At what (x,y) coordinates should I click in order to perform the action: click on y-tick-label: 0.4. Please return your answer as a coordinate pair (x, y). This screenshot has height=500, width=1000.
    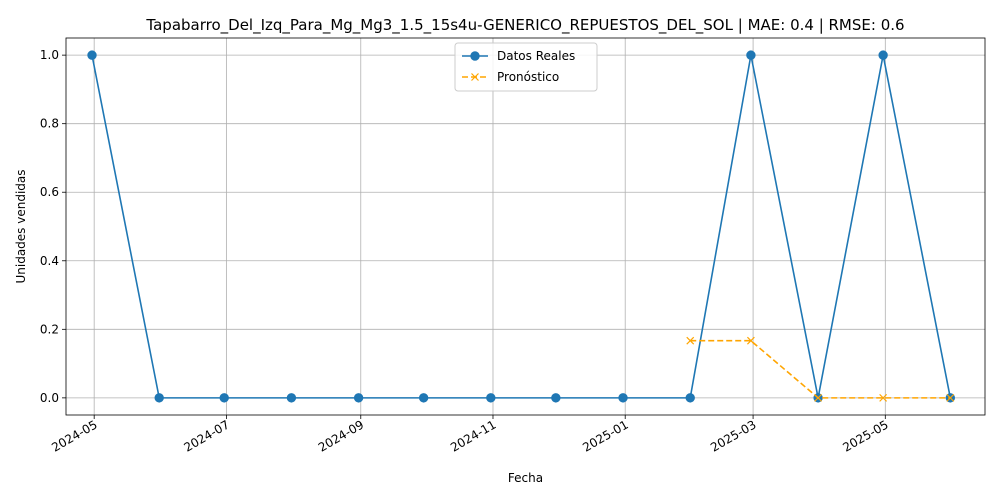
    Looking at the image, I should click on (49, 261).